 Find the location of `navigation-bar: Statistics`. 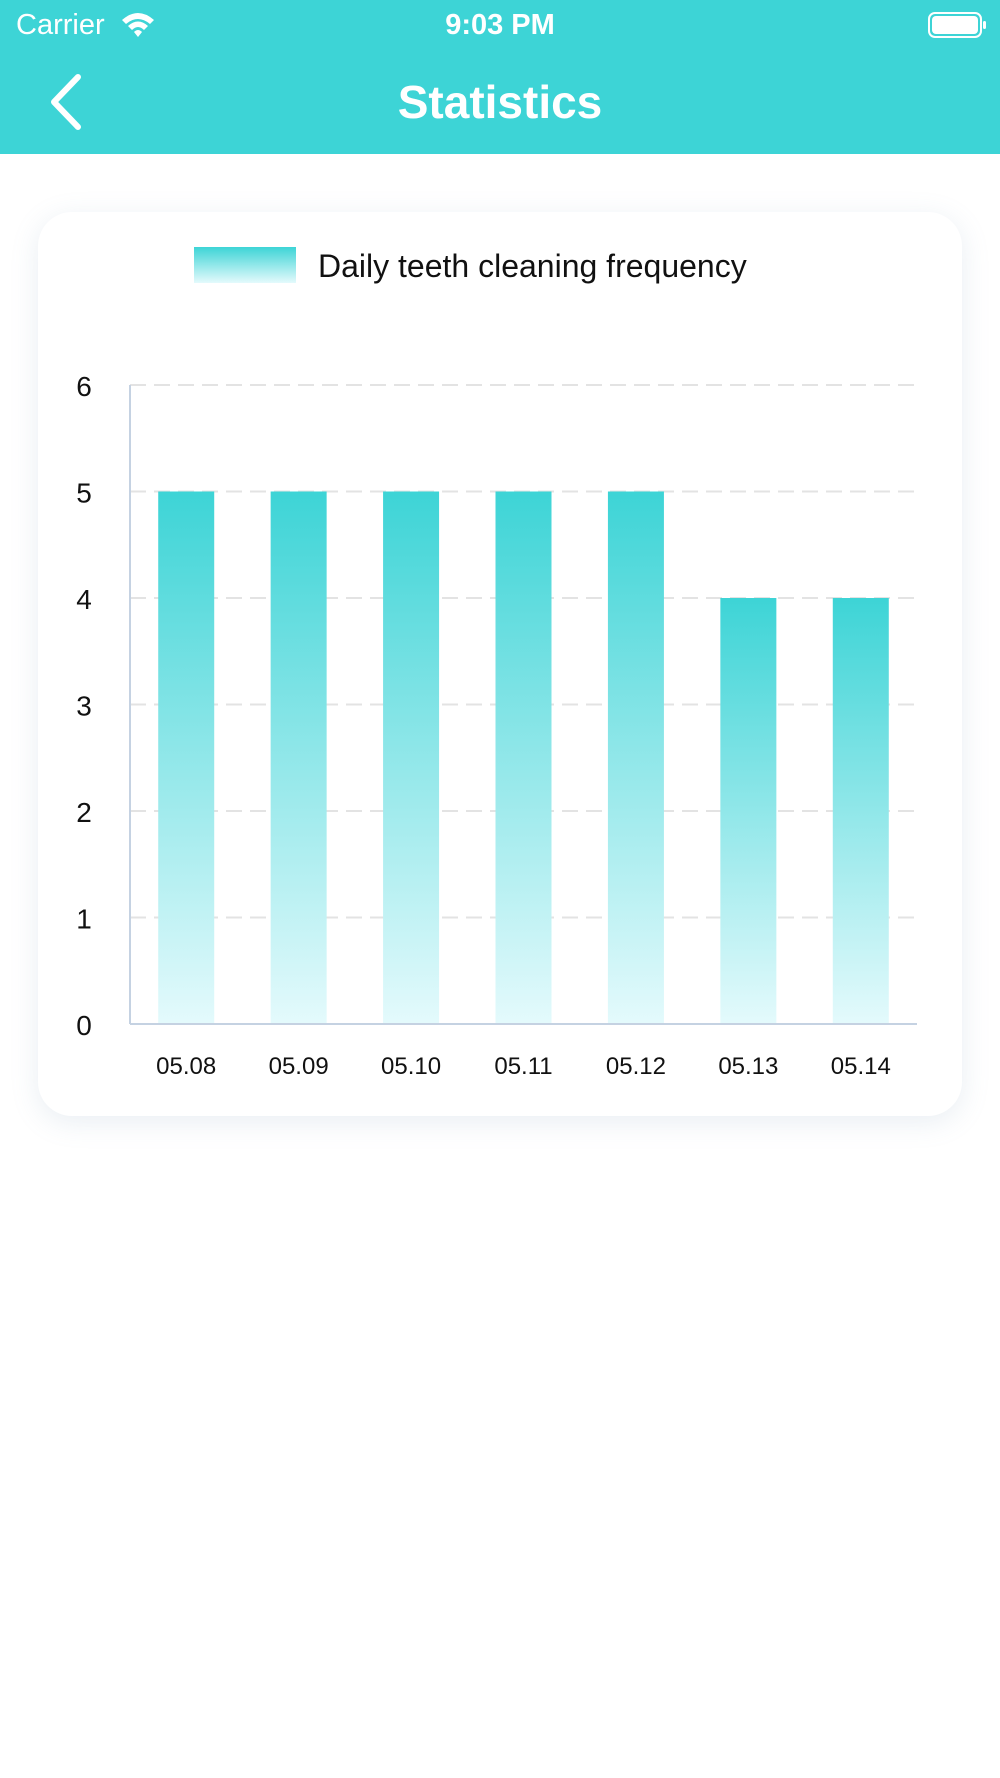

navigation-bar: Statistics is located at coordinates (500, 102).